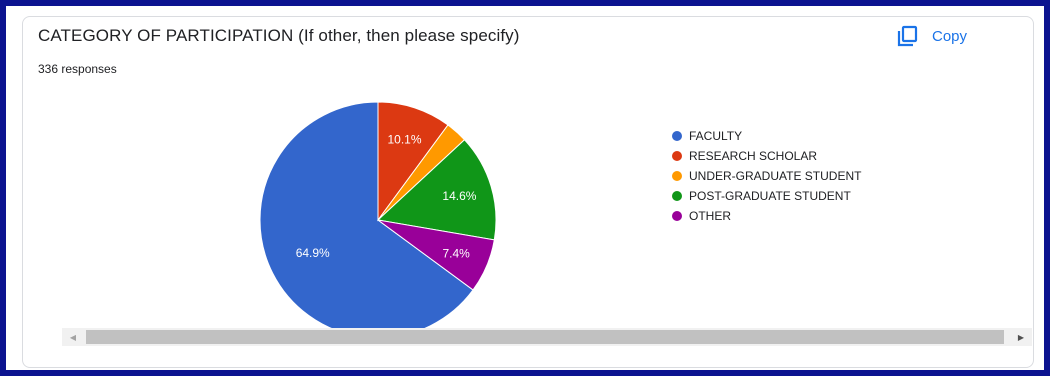 The height and width of the screenshot is (376, 1050). What do you see at coordinates (436, 255) in the screenshot?
I see `pie-slice-other` at bounding box center [436, 255].